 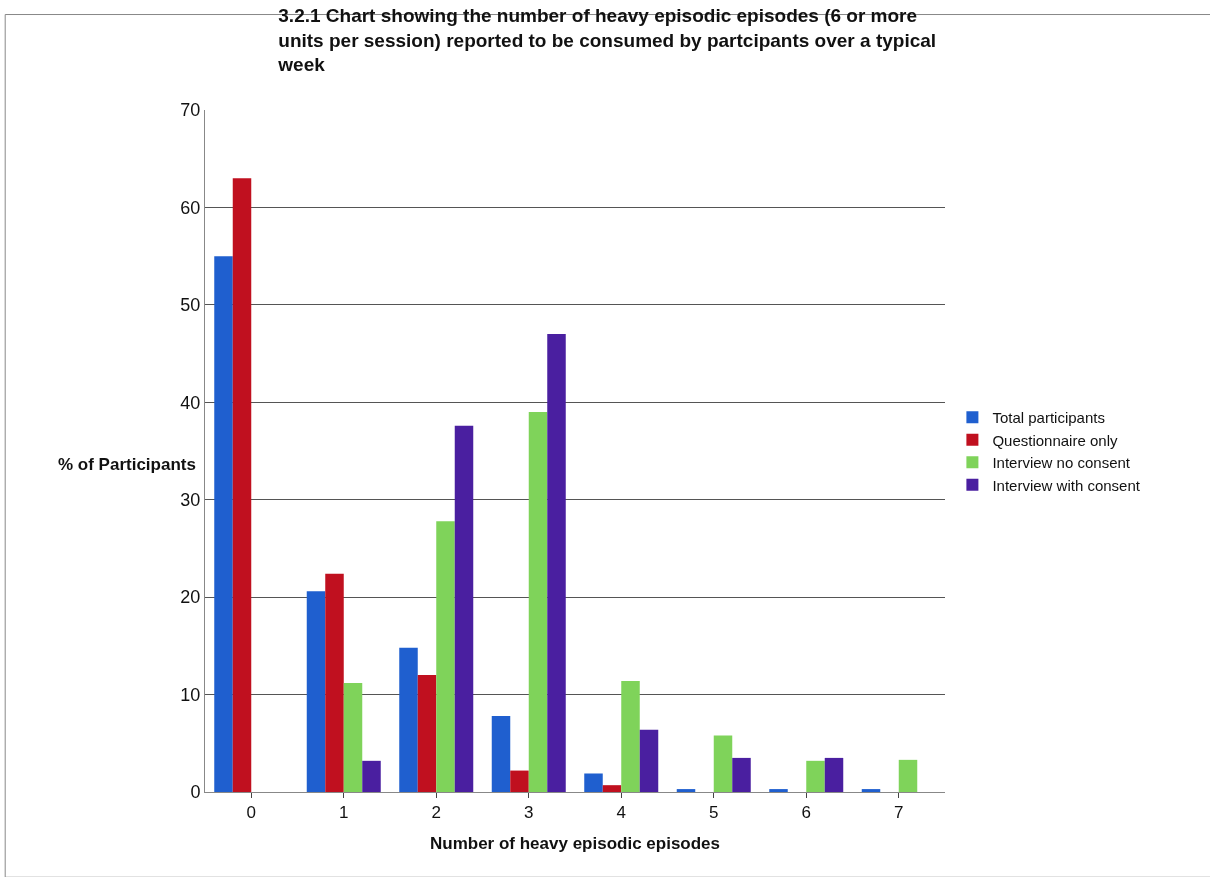 I want to click on y-tick-label: 50, so click(x=190, y=305).